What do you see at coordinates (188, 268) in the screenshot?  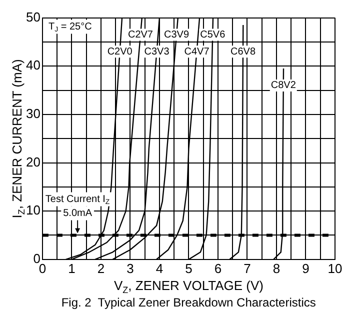 I see `x-tick-label: 5` at bounding box center [188, 268].